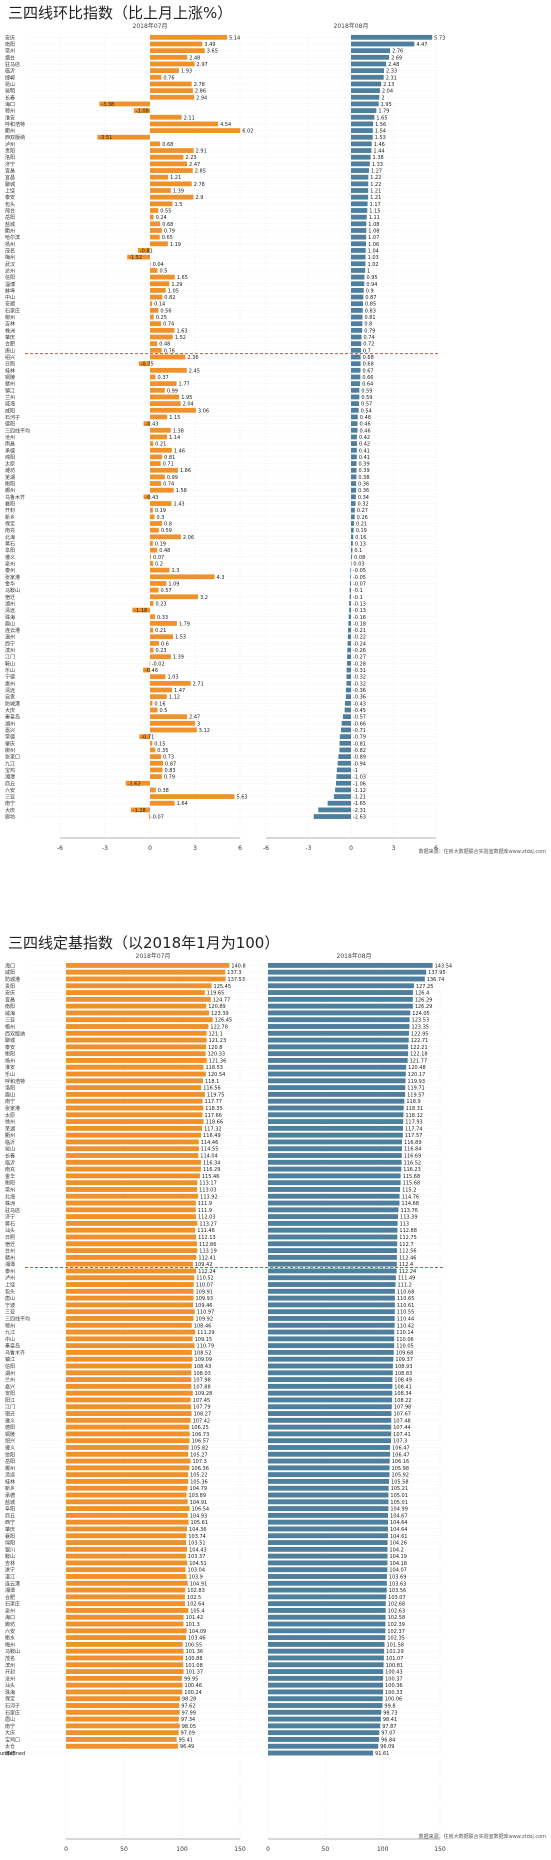  What do you see at coordinates (359, 724) in the screenshot?
I see `right-bar-value: -0.66` at bounding box center [359, 724].